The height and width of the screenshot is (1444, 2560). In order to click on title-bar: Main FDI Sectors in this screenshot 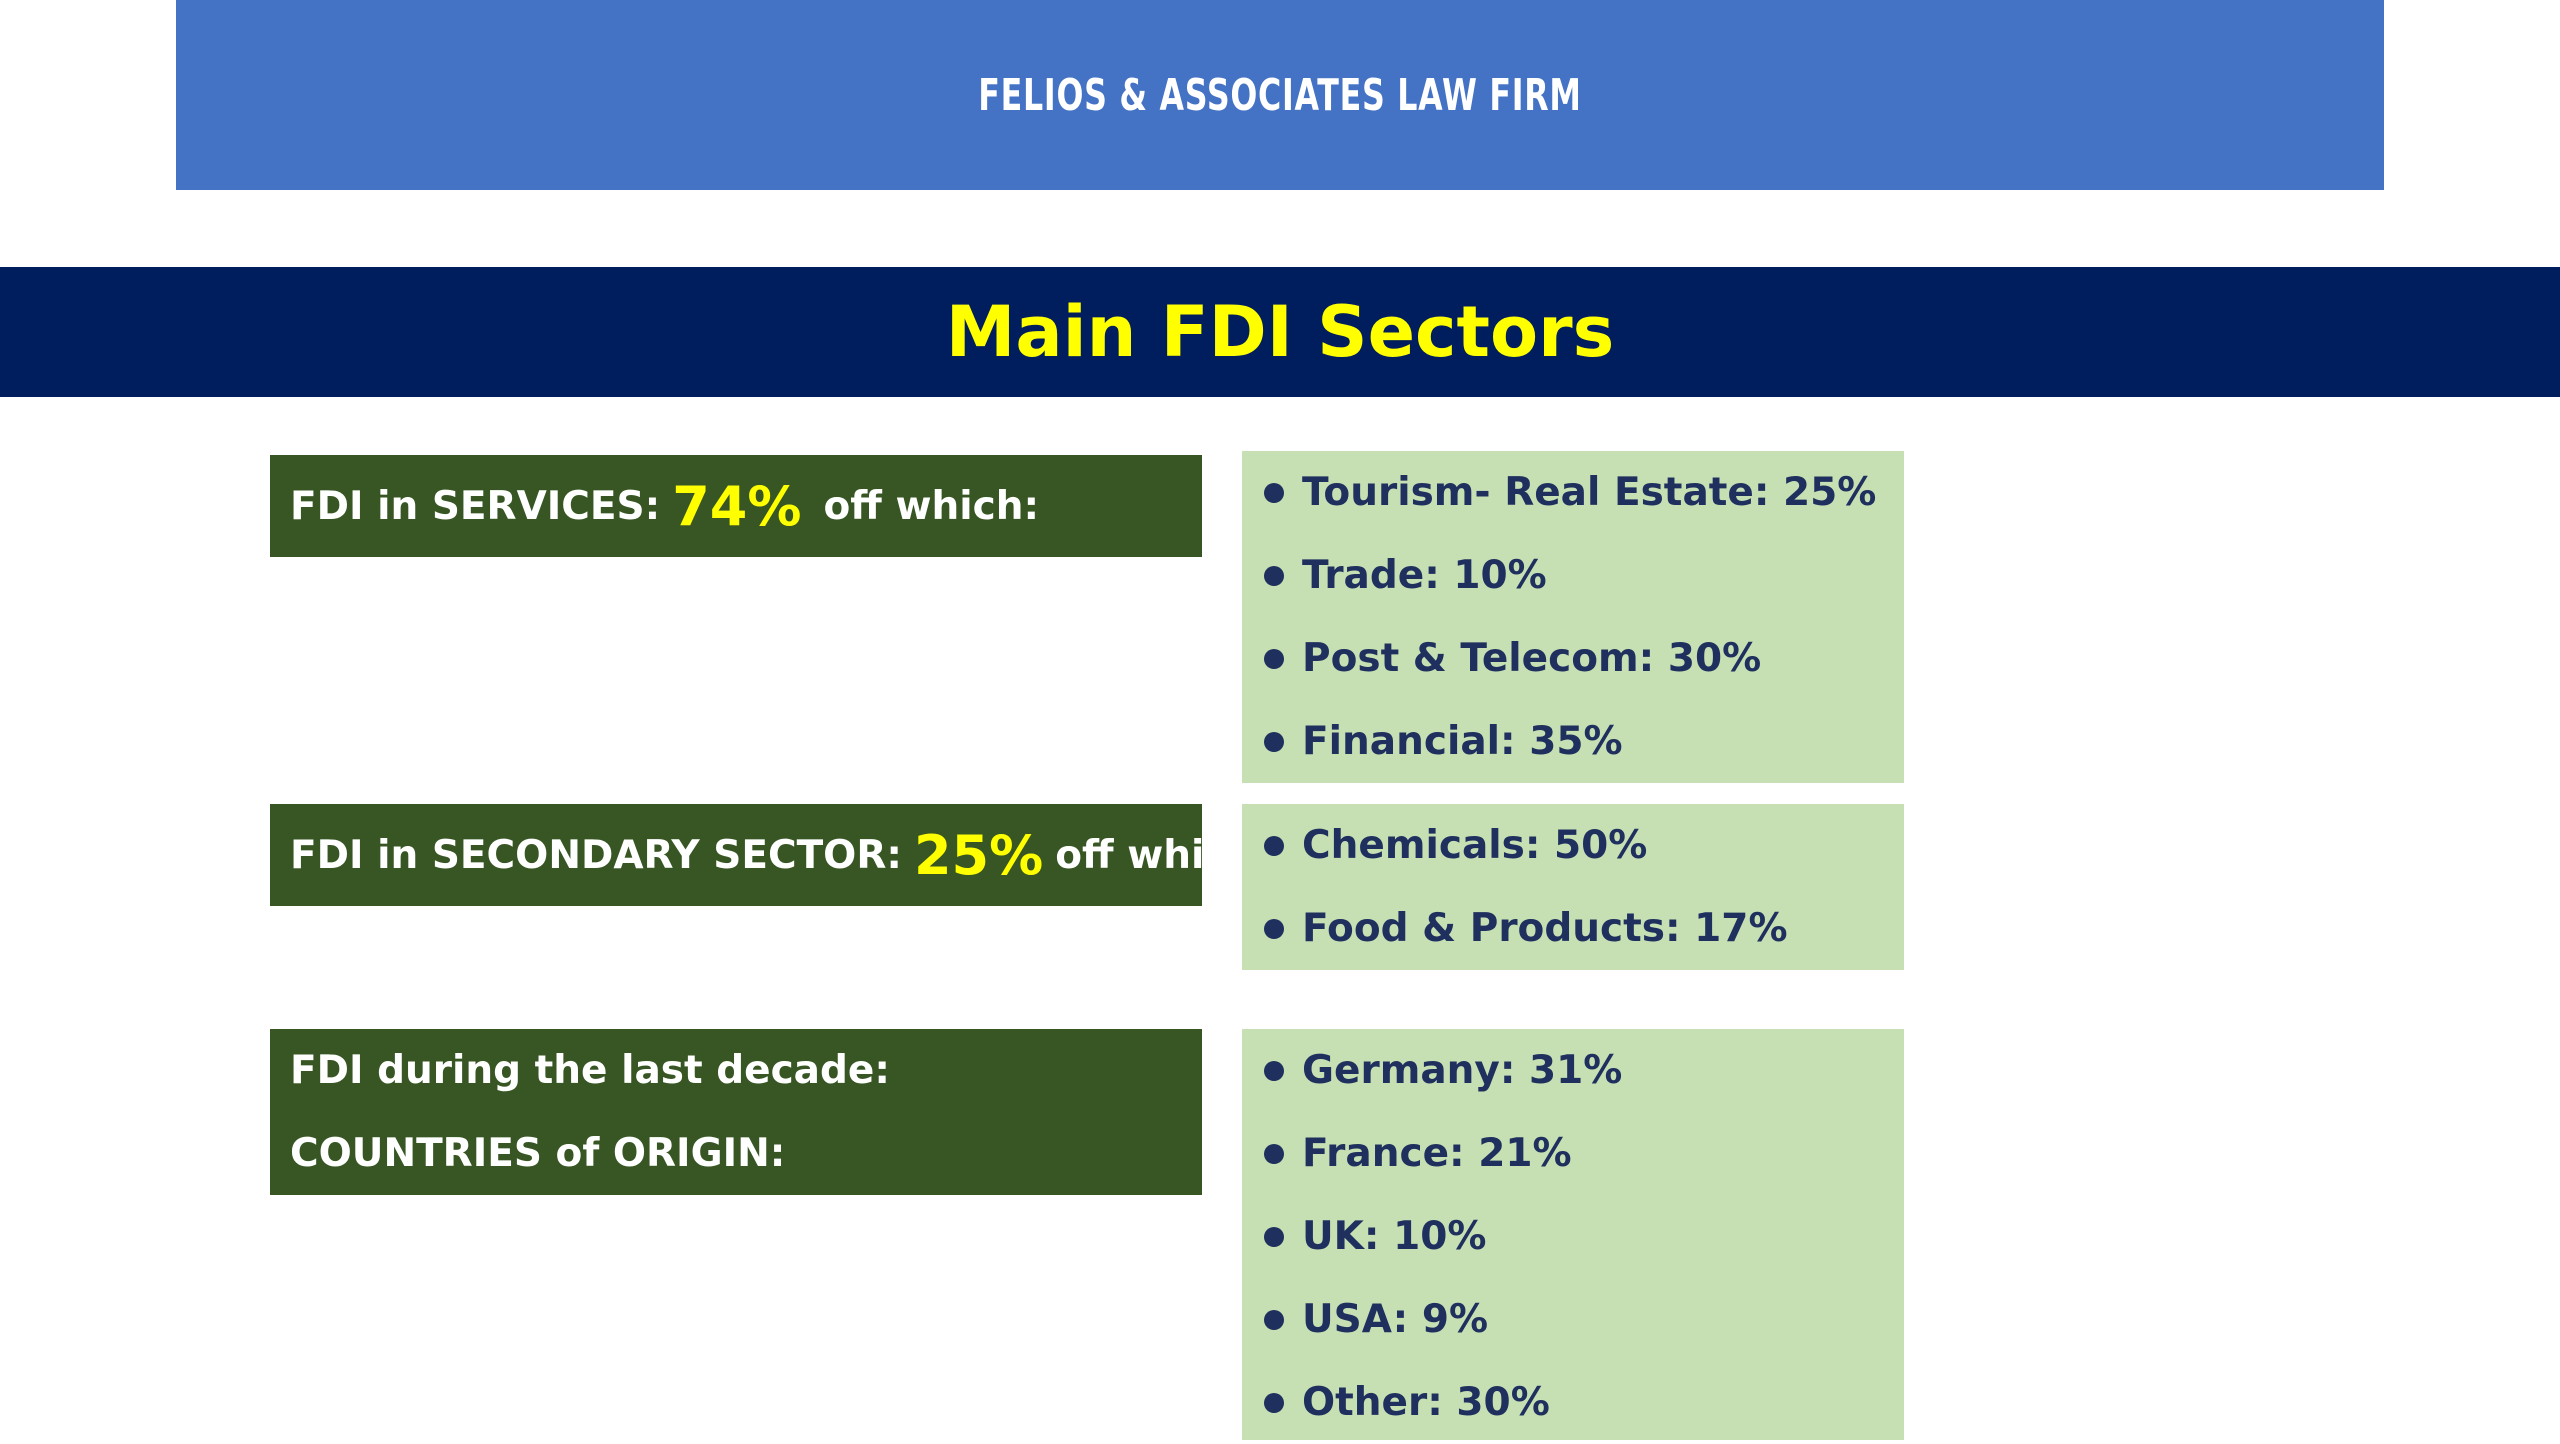, I will do `click(1280, 332)`.